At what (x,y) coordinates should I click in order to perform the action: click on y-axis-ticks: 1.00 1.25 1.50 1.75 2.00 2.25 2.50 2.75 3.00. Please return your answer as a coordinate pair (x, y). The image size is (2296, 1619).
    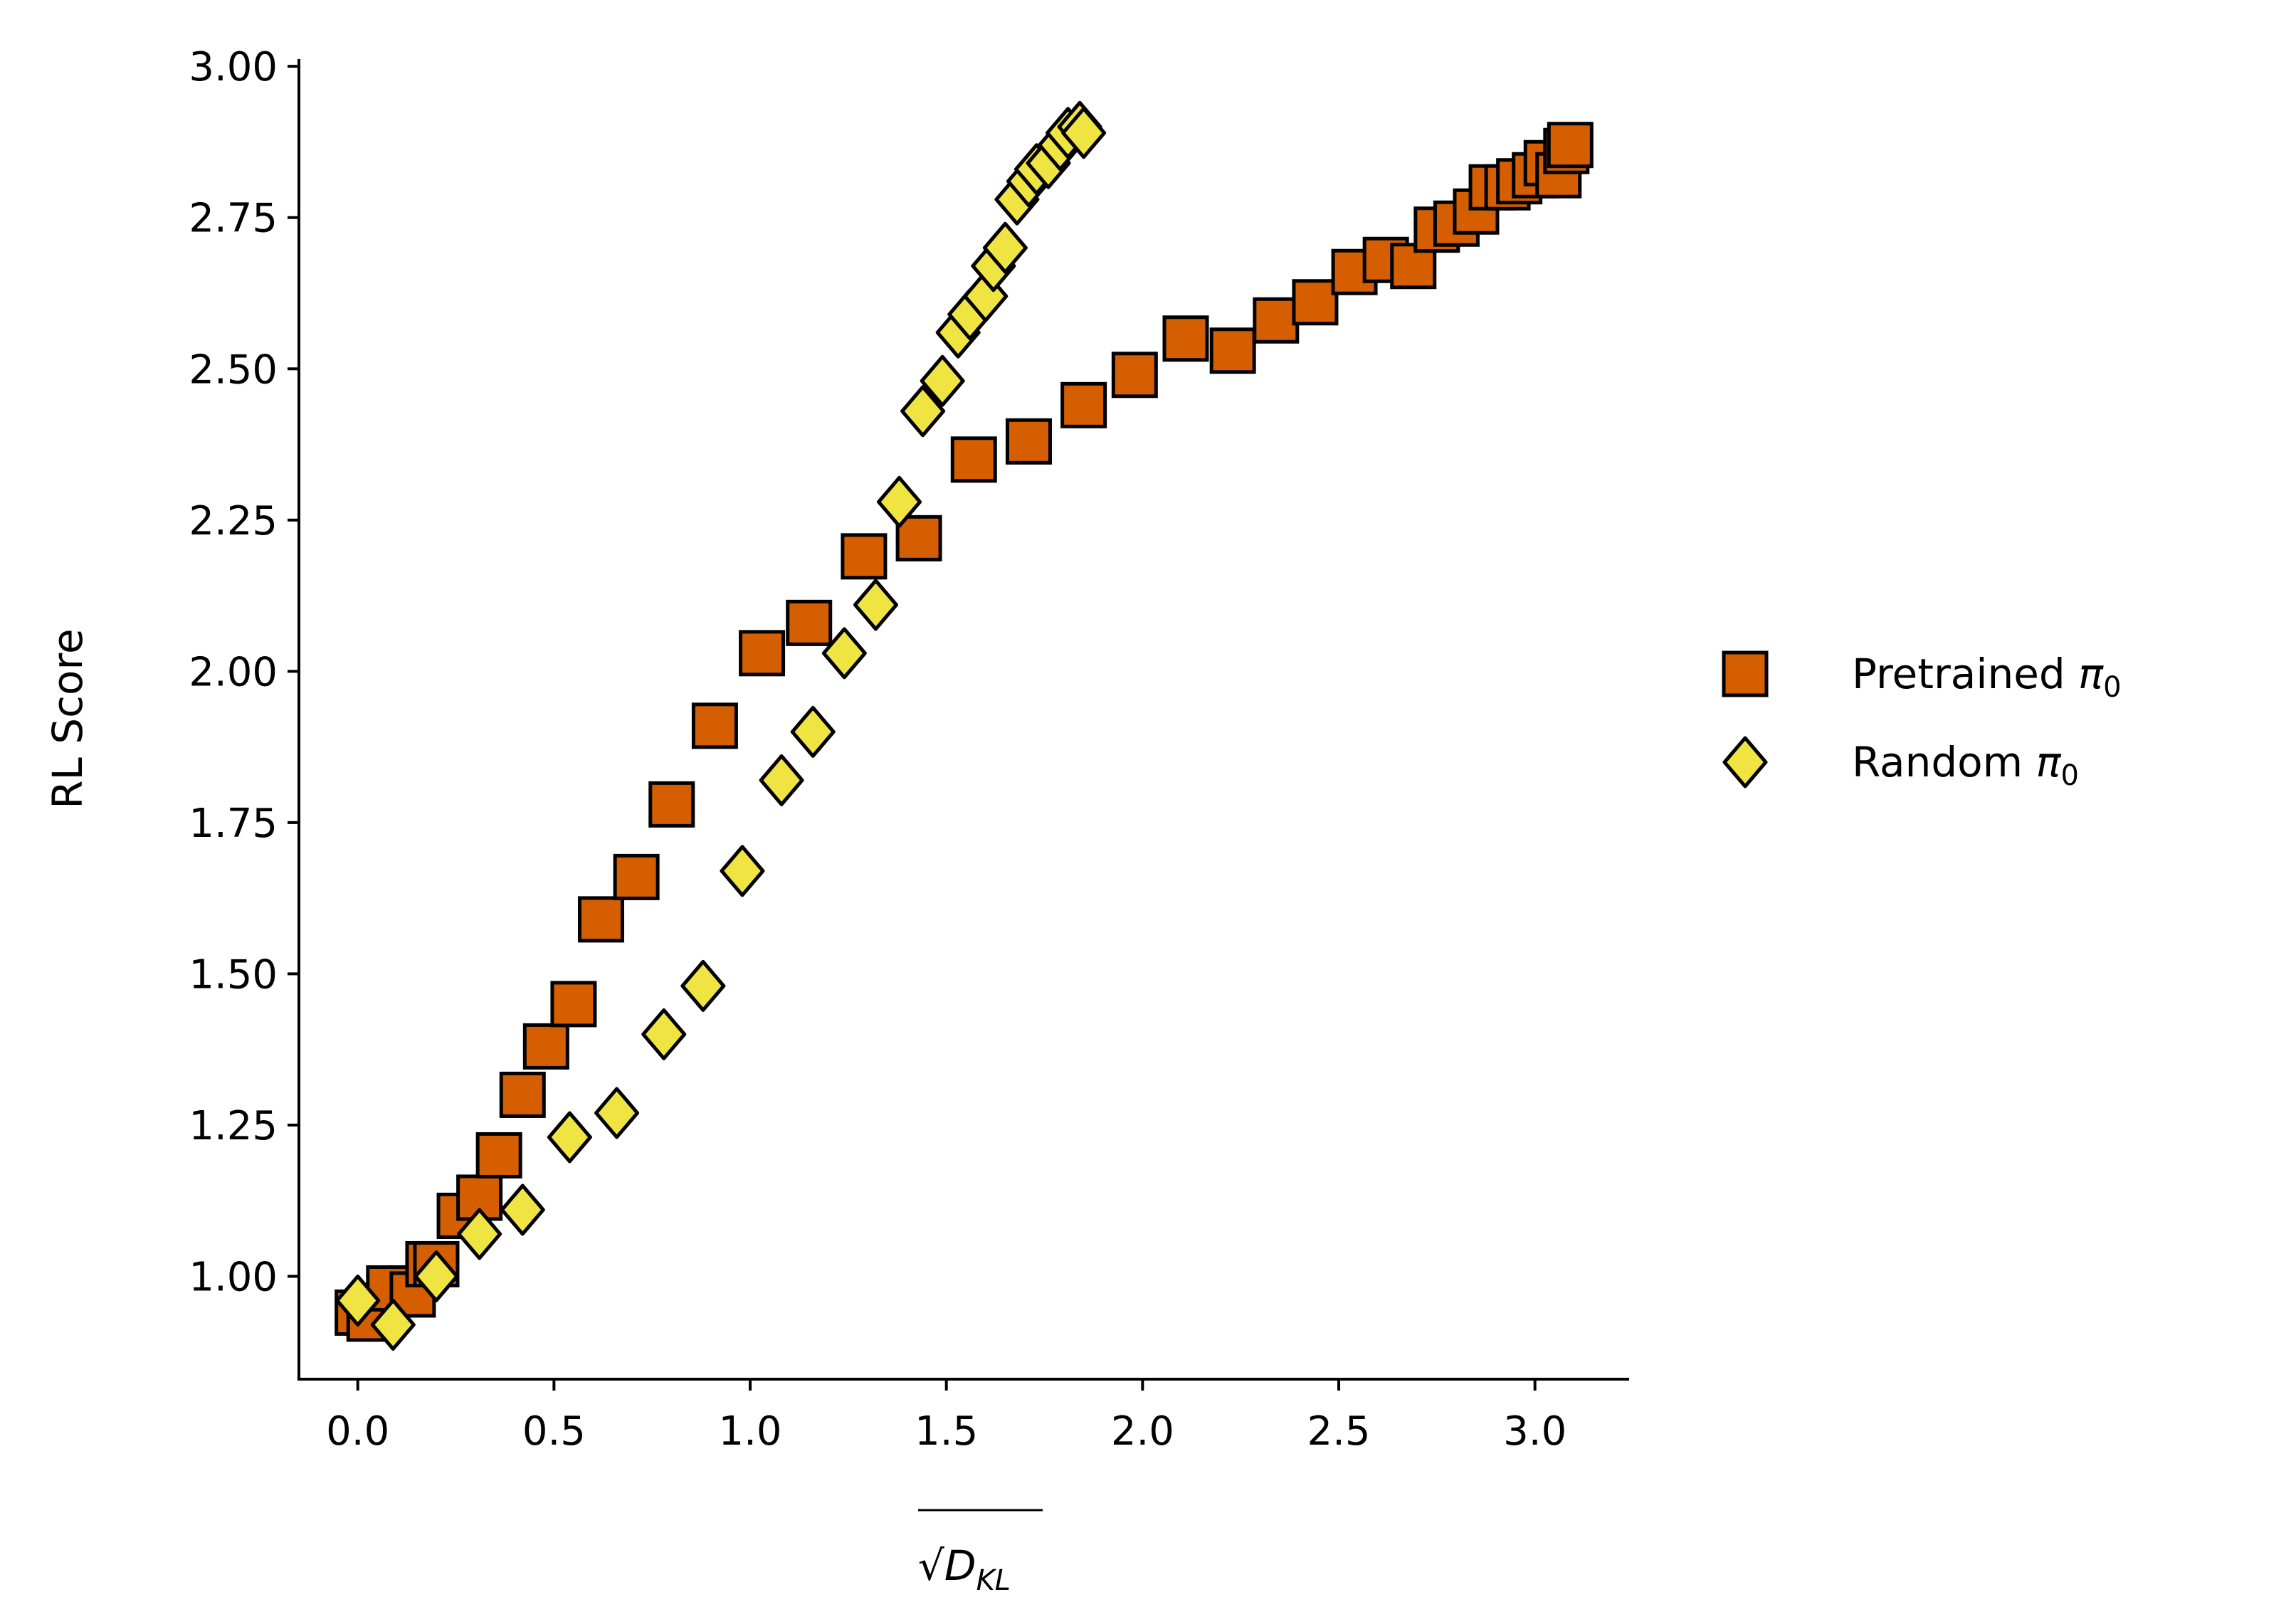
    Looking at the image, I should click on (244, 672).